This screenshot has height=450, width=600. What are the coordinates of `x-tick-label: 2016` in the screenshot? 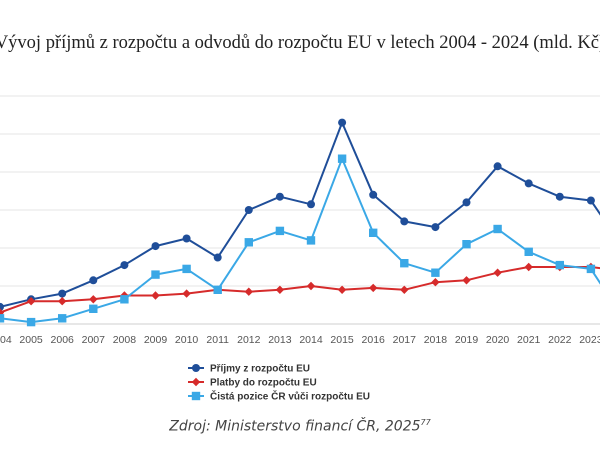 It's located at (374, 340).